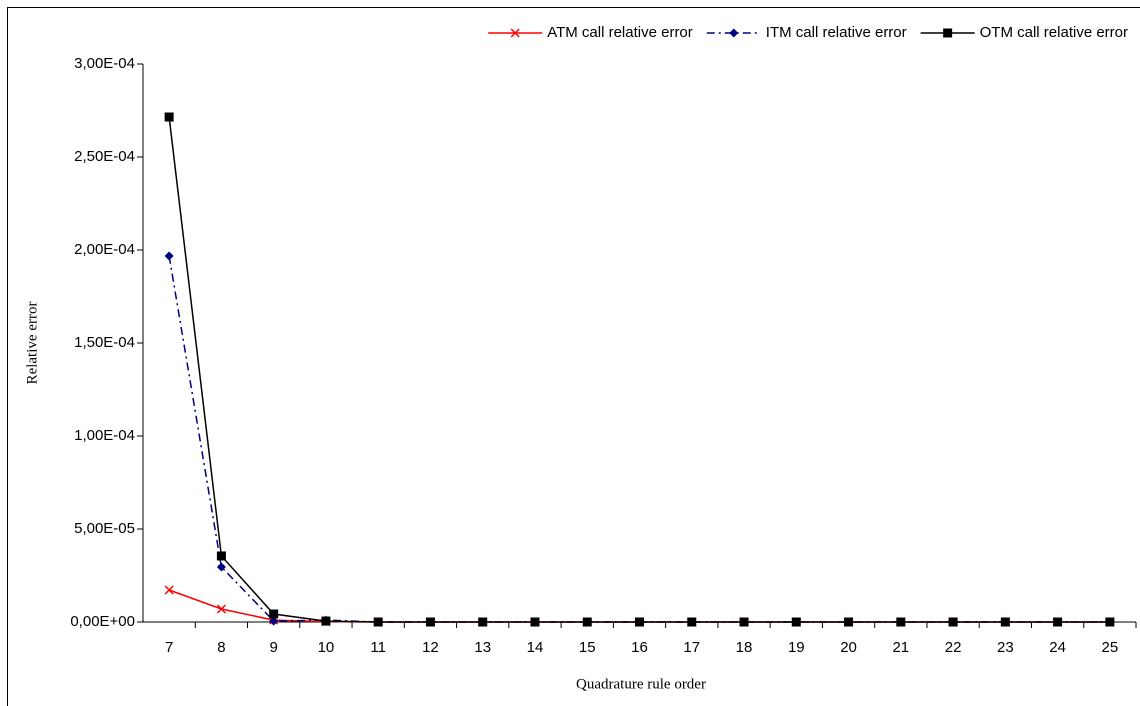 This screenshot has width=1140, height=706. What do you see at coordinates (848, 647) in the screenshot?
I see `x-tick-label: 20` at bounding box center [848, 647].